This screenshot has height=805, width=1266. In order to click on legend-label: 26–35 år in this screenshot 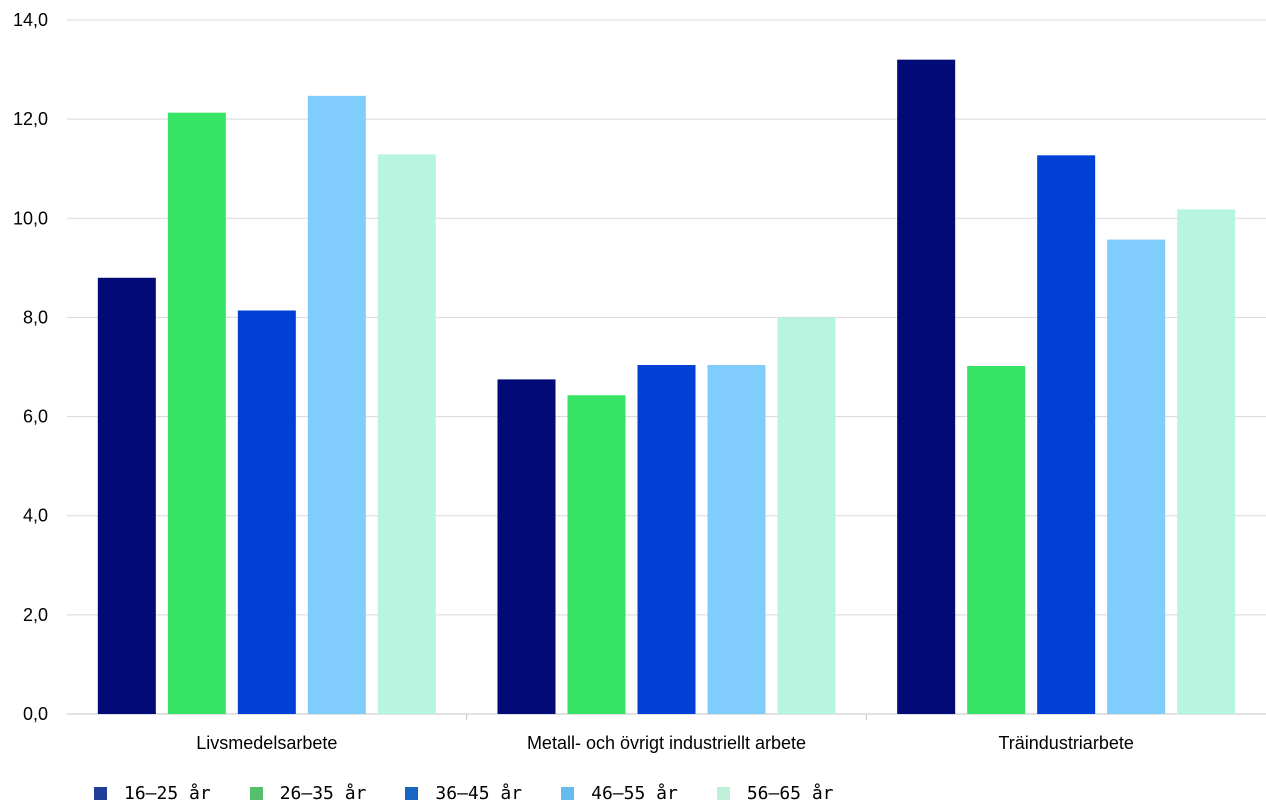, I will do `click(323, 793)`.